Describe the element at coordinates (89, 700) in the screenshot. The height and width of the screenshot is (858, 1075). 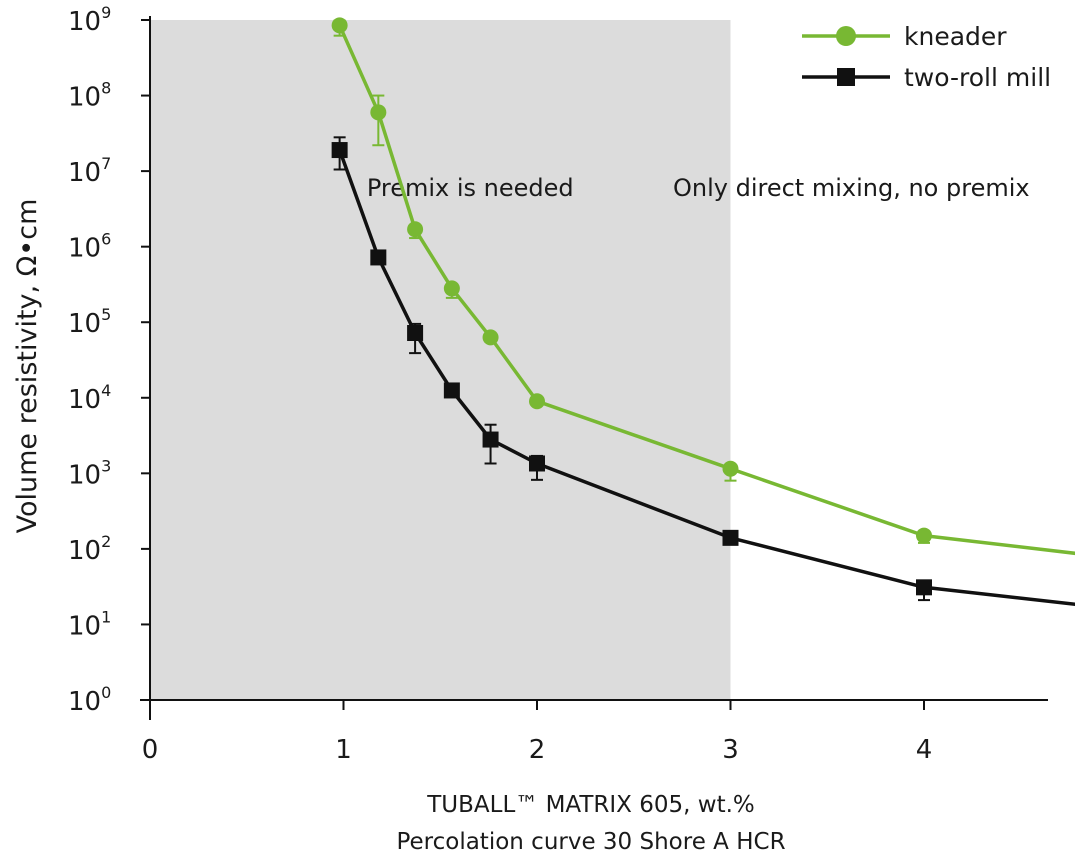
I see `y-tick-label: 10⁰` at that location.